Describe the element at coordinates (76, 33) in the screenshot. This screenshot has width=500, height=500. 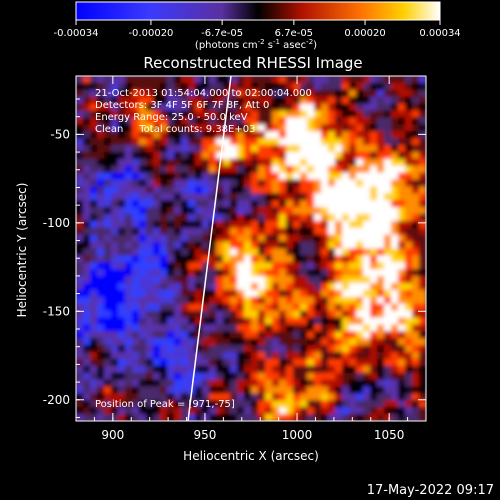
I see `colorbar-tick-label: -0.00034` at that location.